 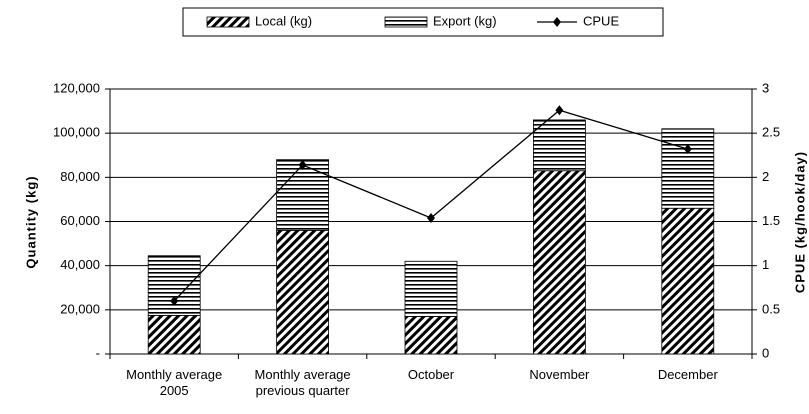 I want to click on x-tick-label: December, so click(x=687, y=374).